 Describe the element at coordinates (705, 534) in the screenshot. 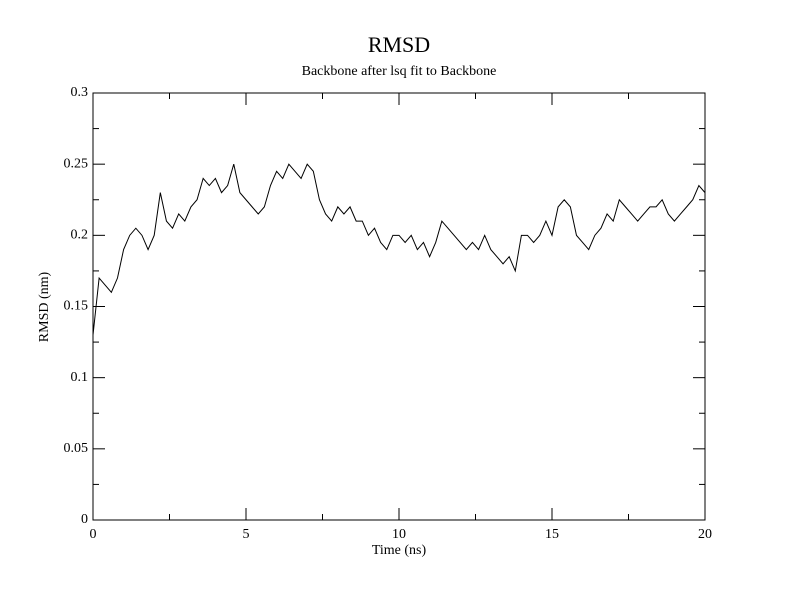

I see `x-tick-label: 20` at that location.